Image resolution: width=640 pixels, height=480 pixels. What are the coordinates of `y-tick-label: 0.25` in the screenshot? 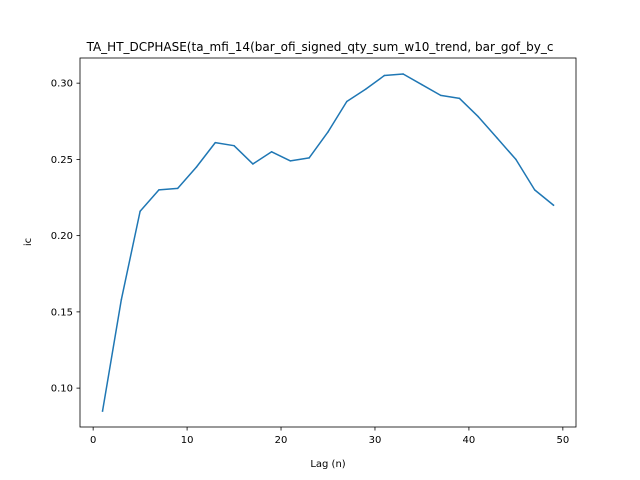 It's located at (62, 160).